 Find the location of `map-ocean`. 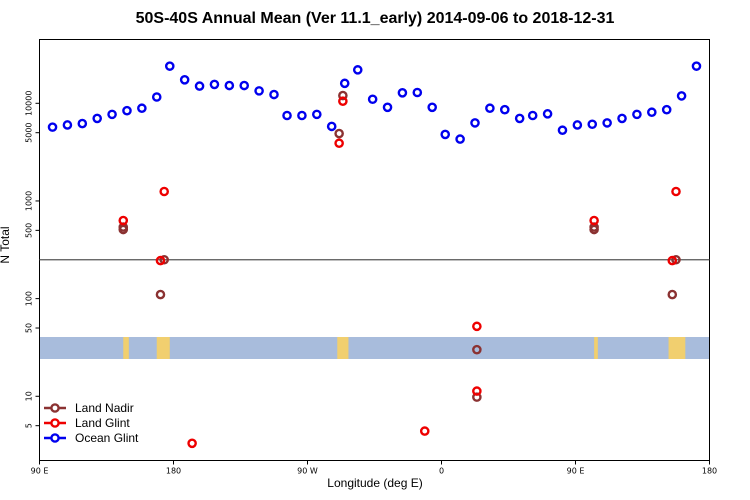

map-ocean is located at coordinates (374, 348).